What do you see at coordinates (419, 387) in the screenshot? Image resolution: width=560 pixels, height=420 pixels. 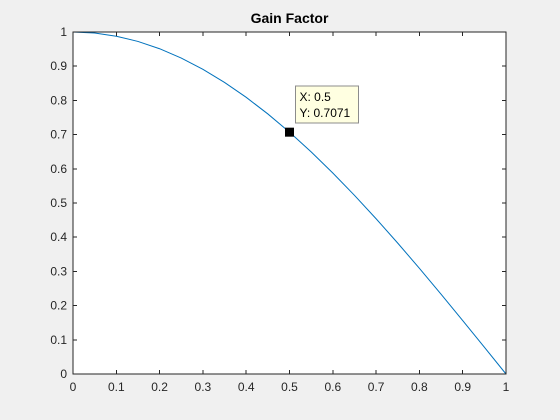 I see `x-tick-label: 0.8` at bounding box center [419, 387].